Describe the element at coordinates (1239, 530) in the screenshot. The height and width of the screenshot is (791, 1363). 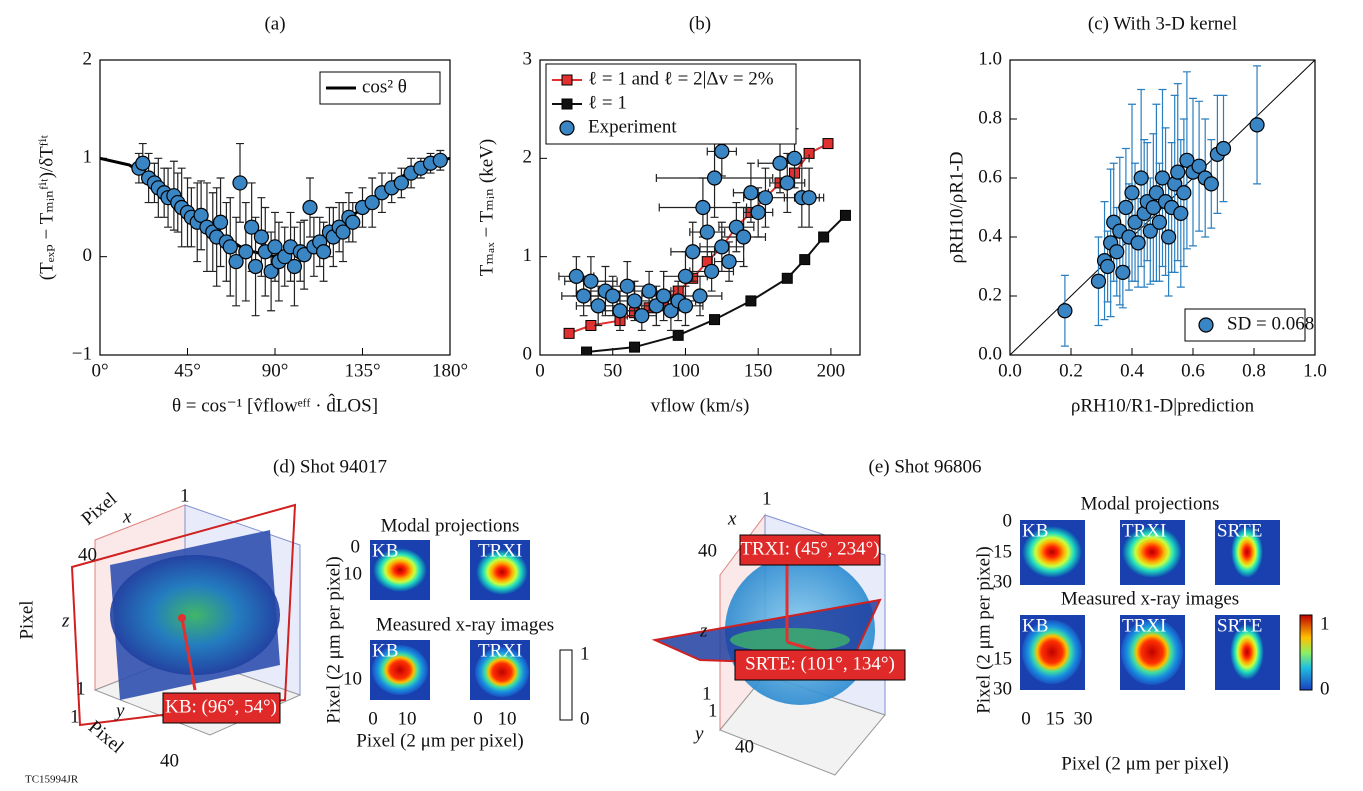
I see `view-label: SRTE` at that location.